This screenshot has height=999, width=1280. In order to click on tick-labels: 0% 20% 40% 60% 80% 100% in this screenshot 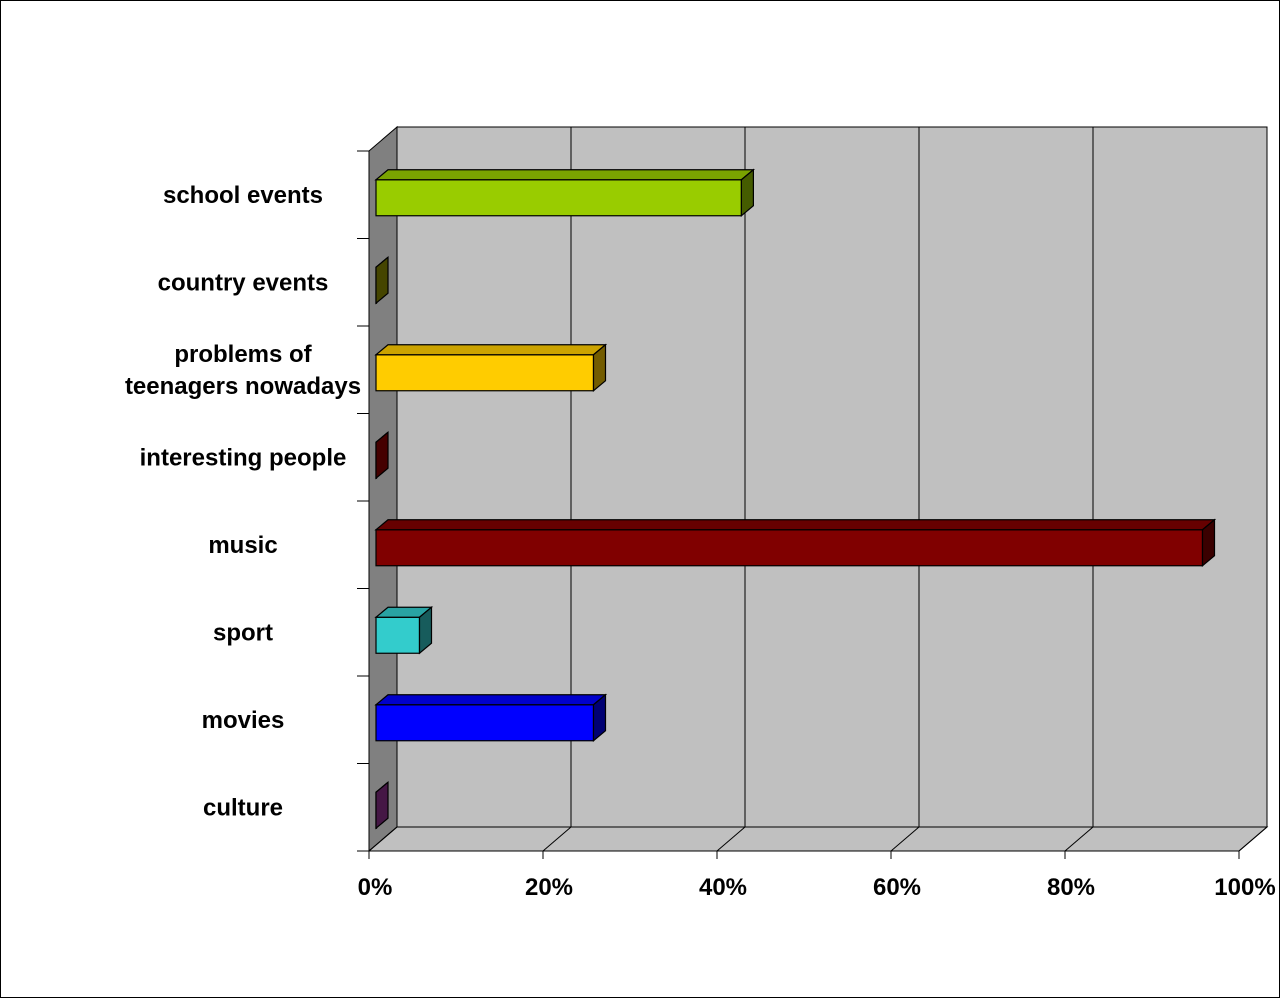, I will do `click(817, 887)`.